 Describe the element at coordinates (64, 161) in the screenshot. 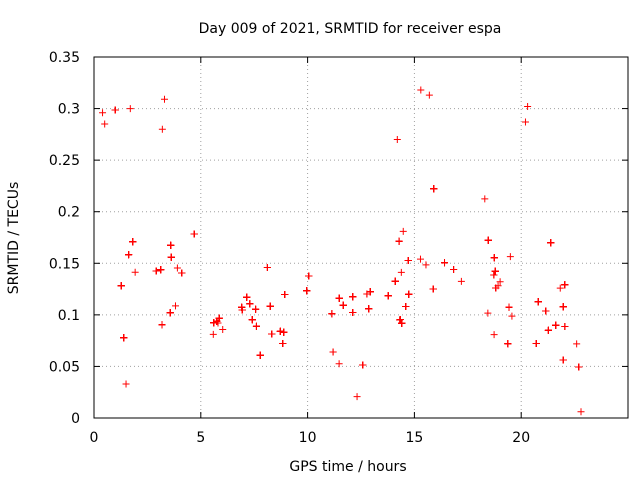

I see `y-tick-label: 0.25` at that location.